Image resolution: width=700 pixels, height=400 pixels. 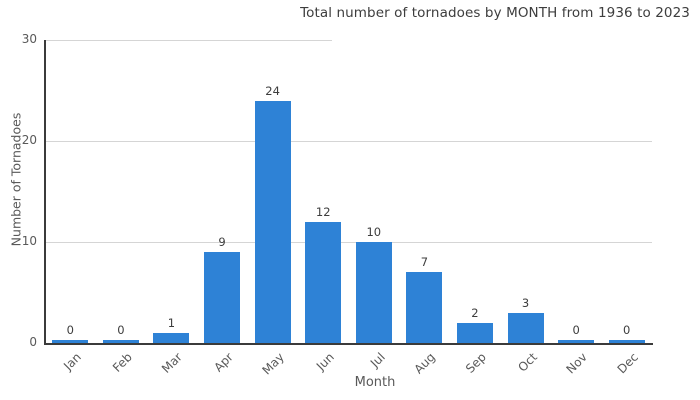 I want to click on x-tick-label: Sep, so click(x=475, y=363).